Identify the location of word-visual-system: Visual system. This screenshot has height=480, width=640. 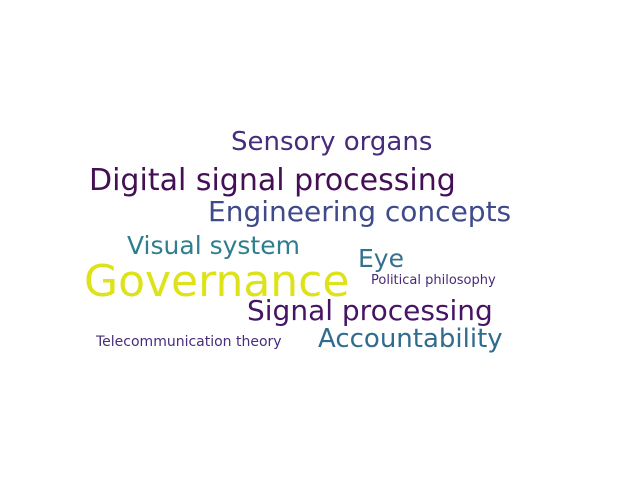
(213, 245).